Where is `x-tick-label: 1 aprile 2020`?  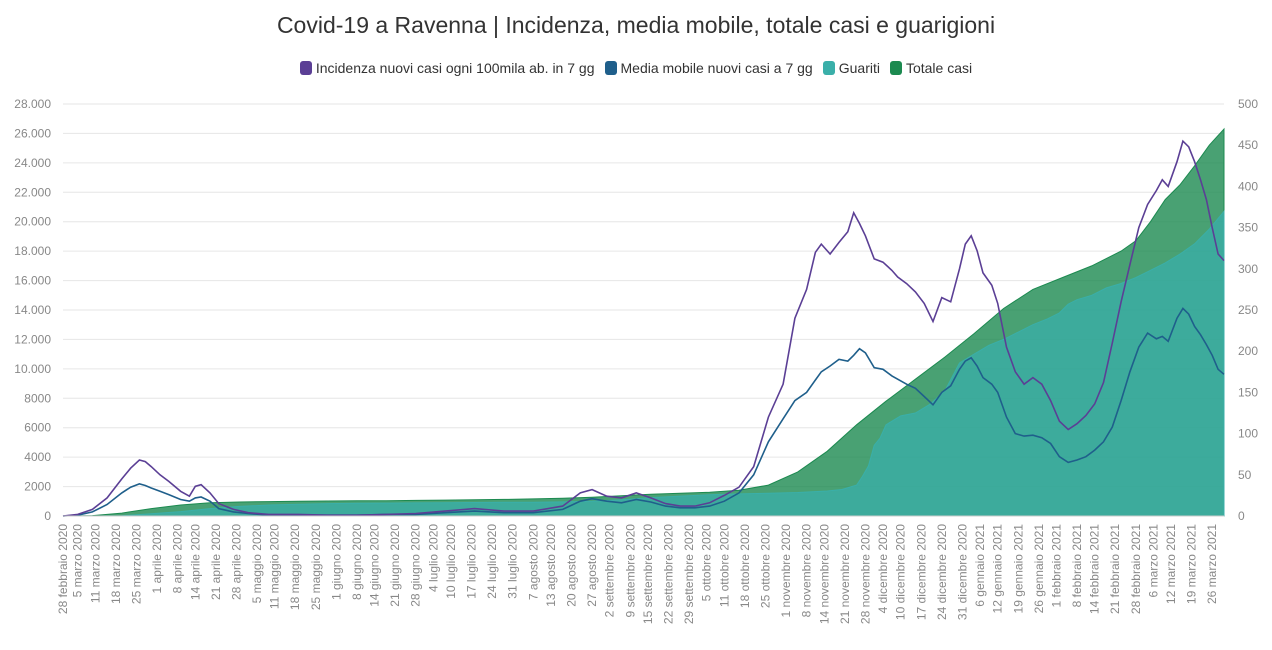
x-tick-label: 1 aprile 2020 is located at coordinates (157, 559).